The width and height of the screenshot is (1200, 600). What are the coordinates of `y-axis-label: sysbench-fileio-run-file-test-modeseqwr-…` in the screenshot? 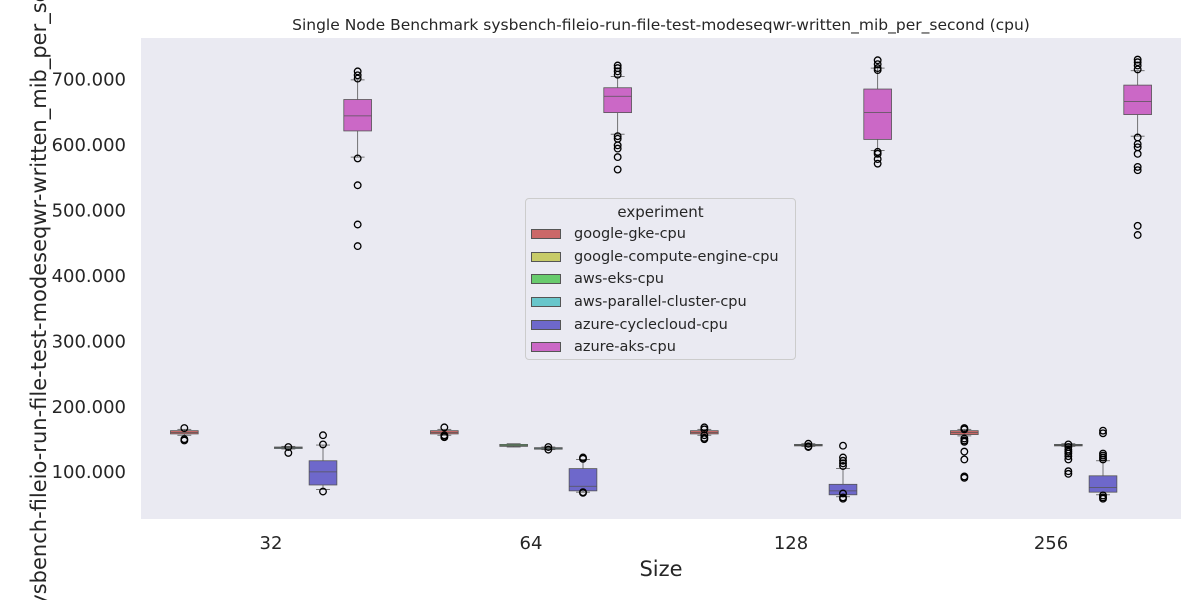 It's located at (39, 300).